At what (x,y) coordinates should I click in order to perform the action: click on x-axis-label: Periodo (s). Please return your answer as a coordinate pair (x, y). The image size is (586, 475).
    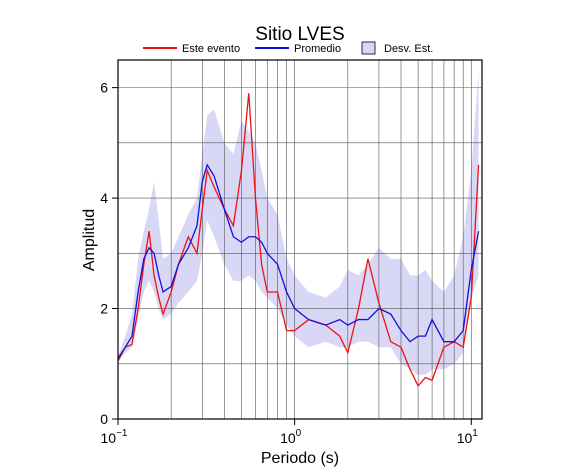
    Looking at the image, I should click on (300, 458).